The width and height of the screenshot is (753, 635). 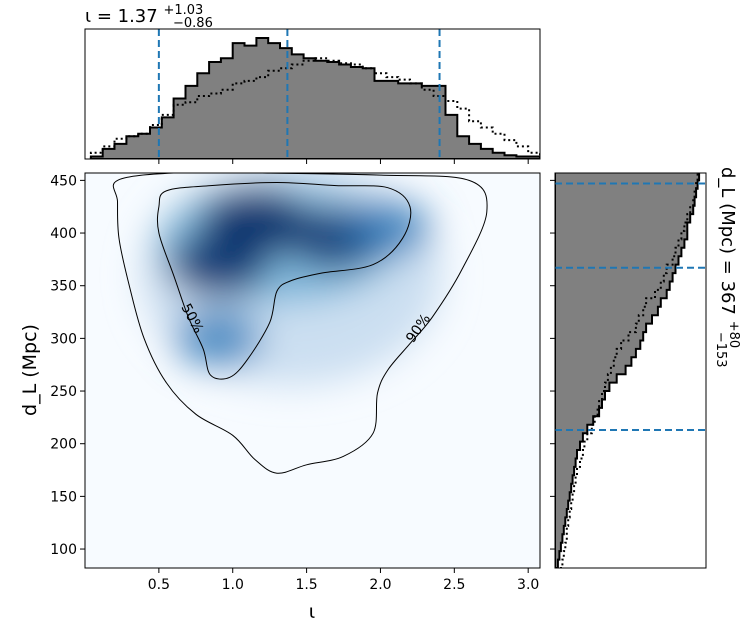 I want to click on right-frame, so click(x=630, y=370).